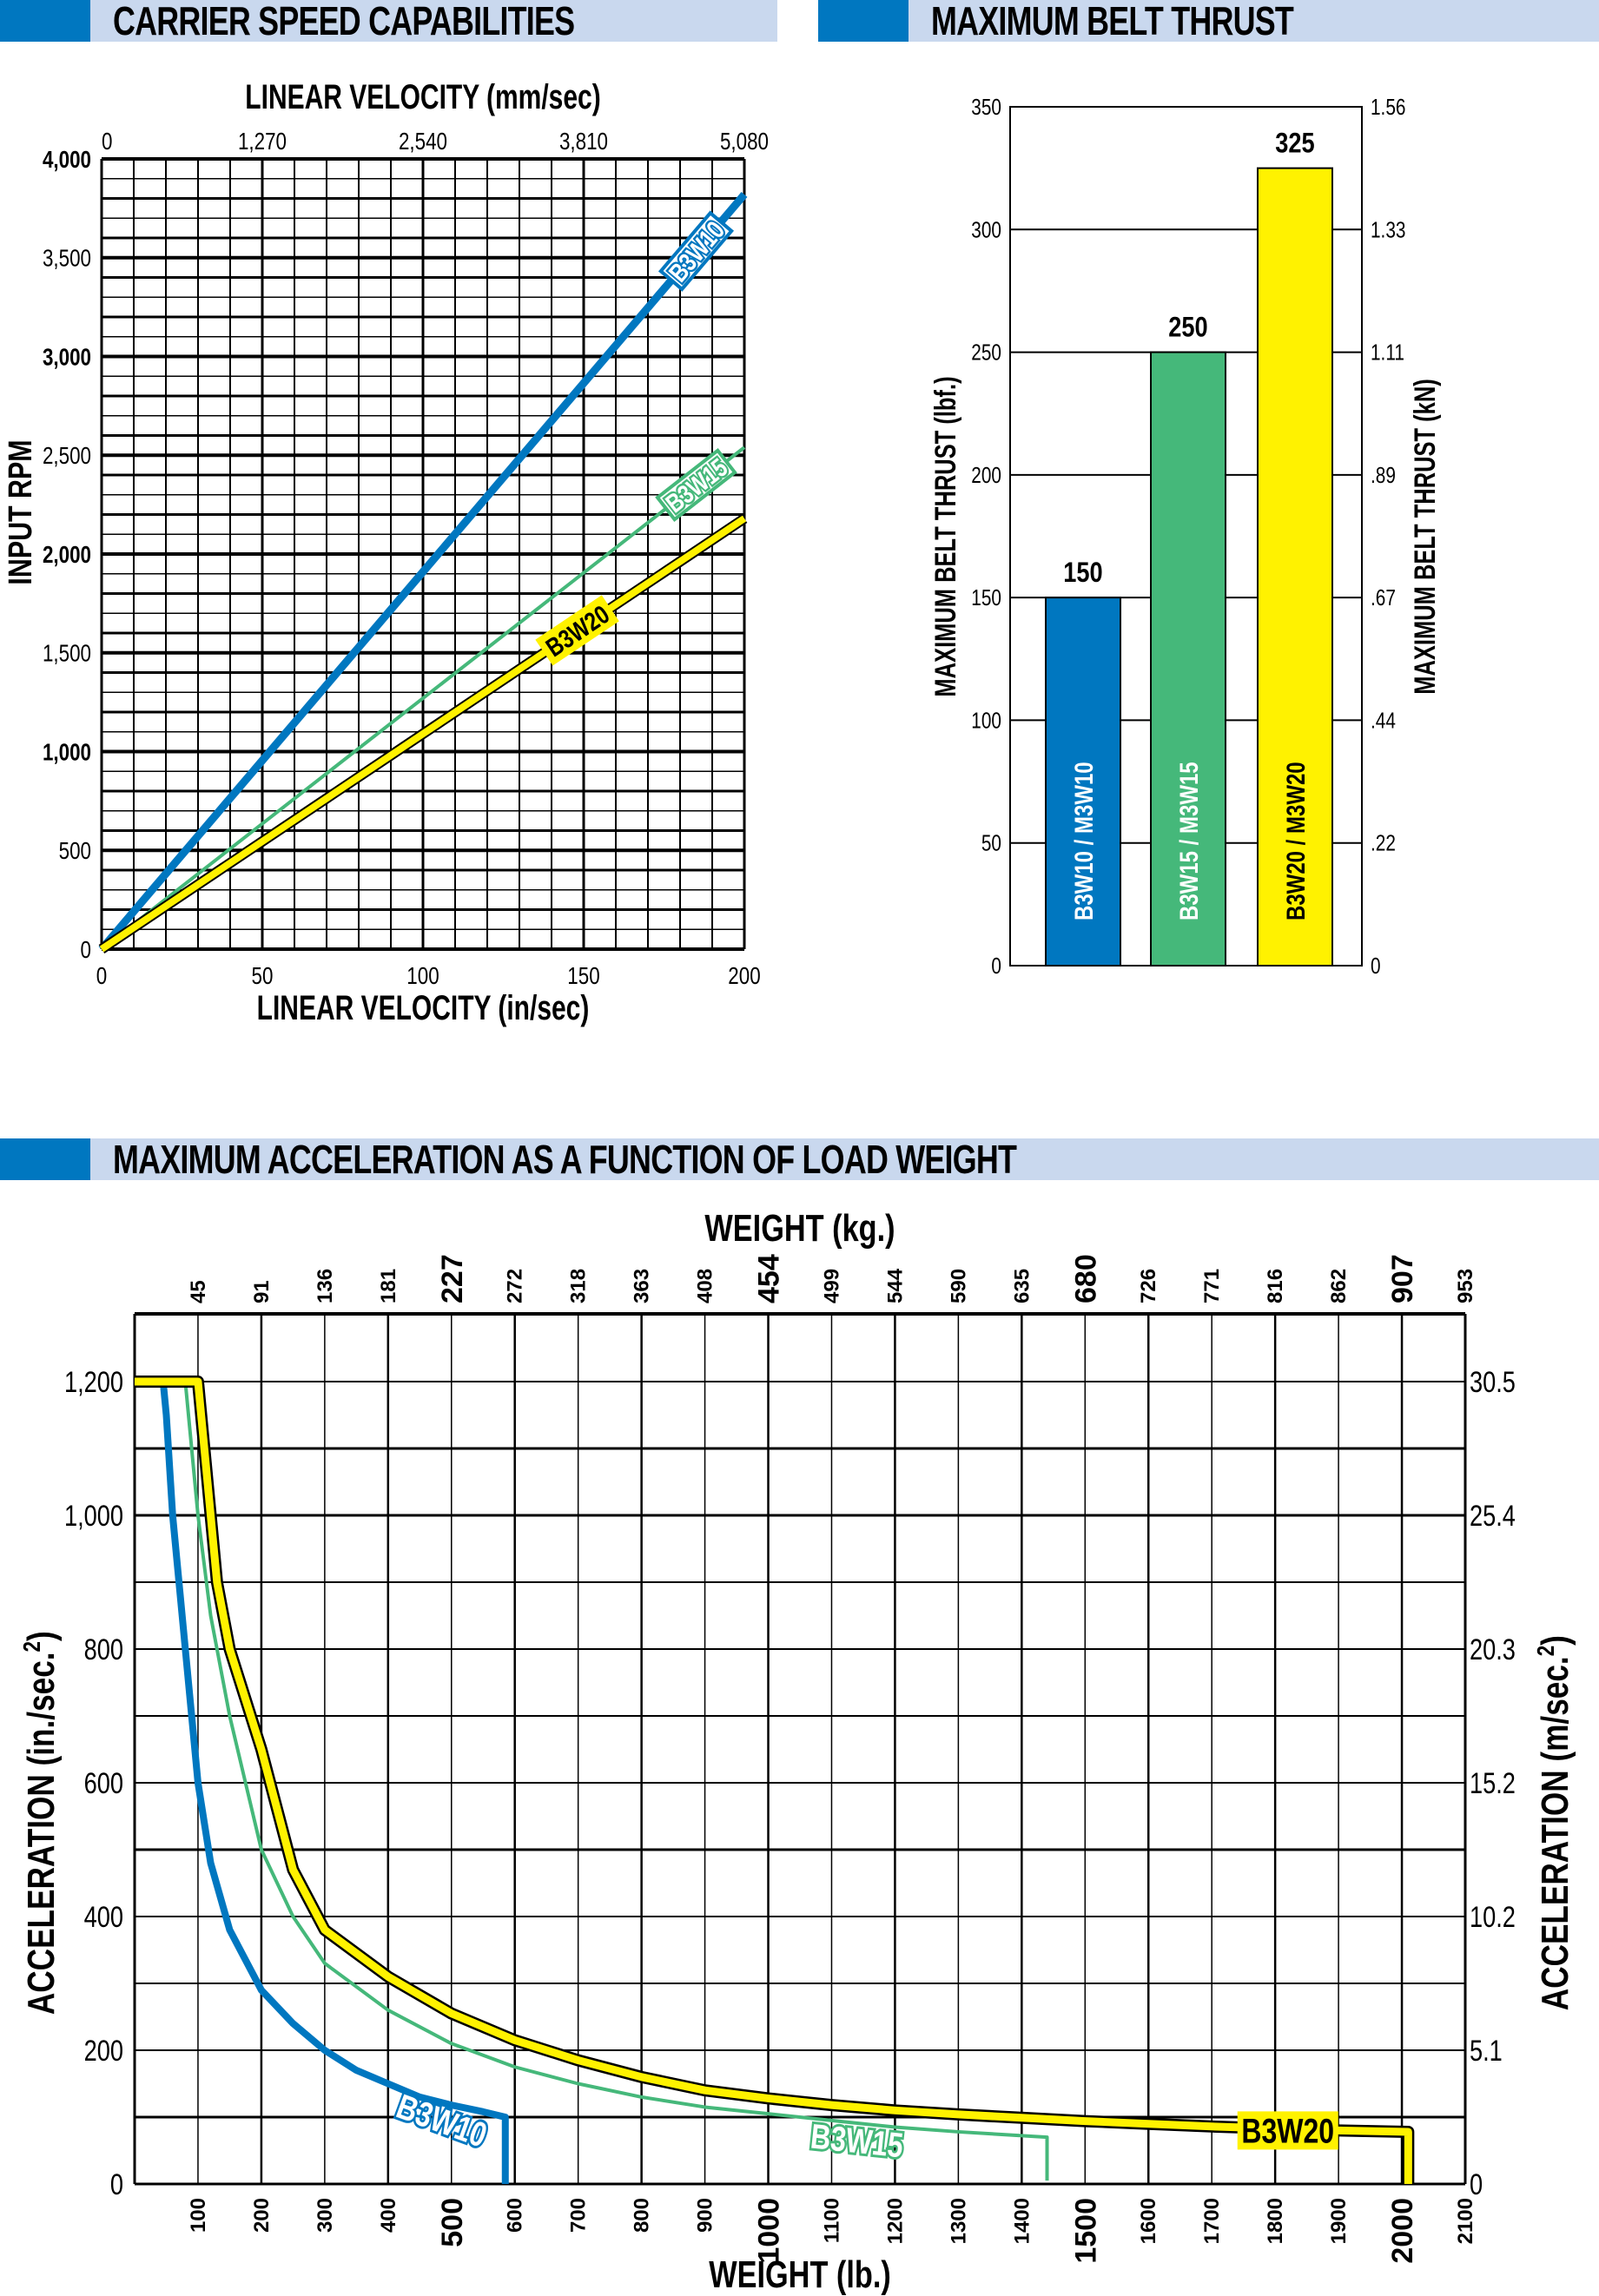  Describe the element at coordinates (1212, 2221) in the screenshot. I see `x-tick-label: 1700` at that location.